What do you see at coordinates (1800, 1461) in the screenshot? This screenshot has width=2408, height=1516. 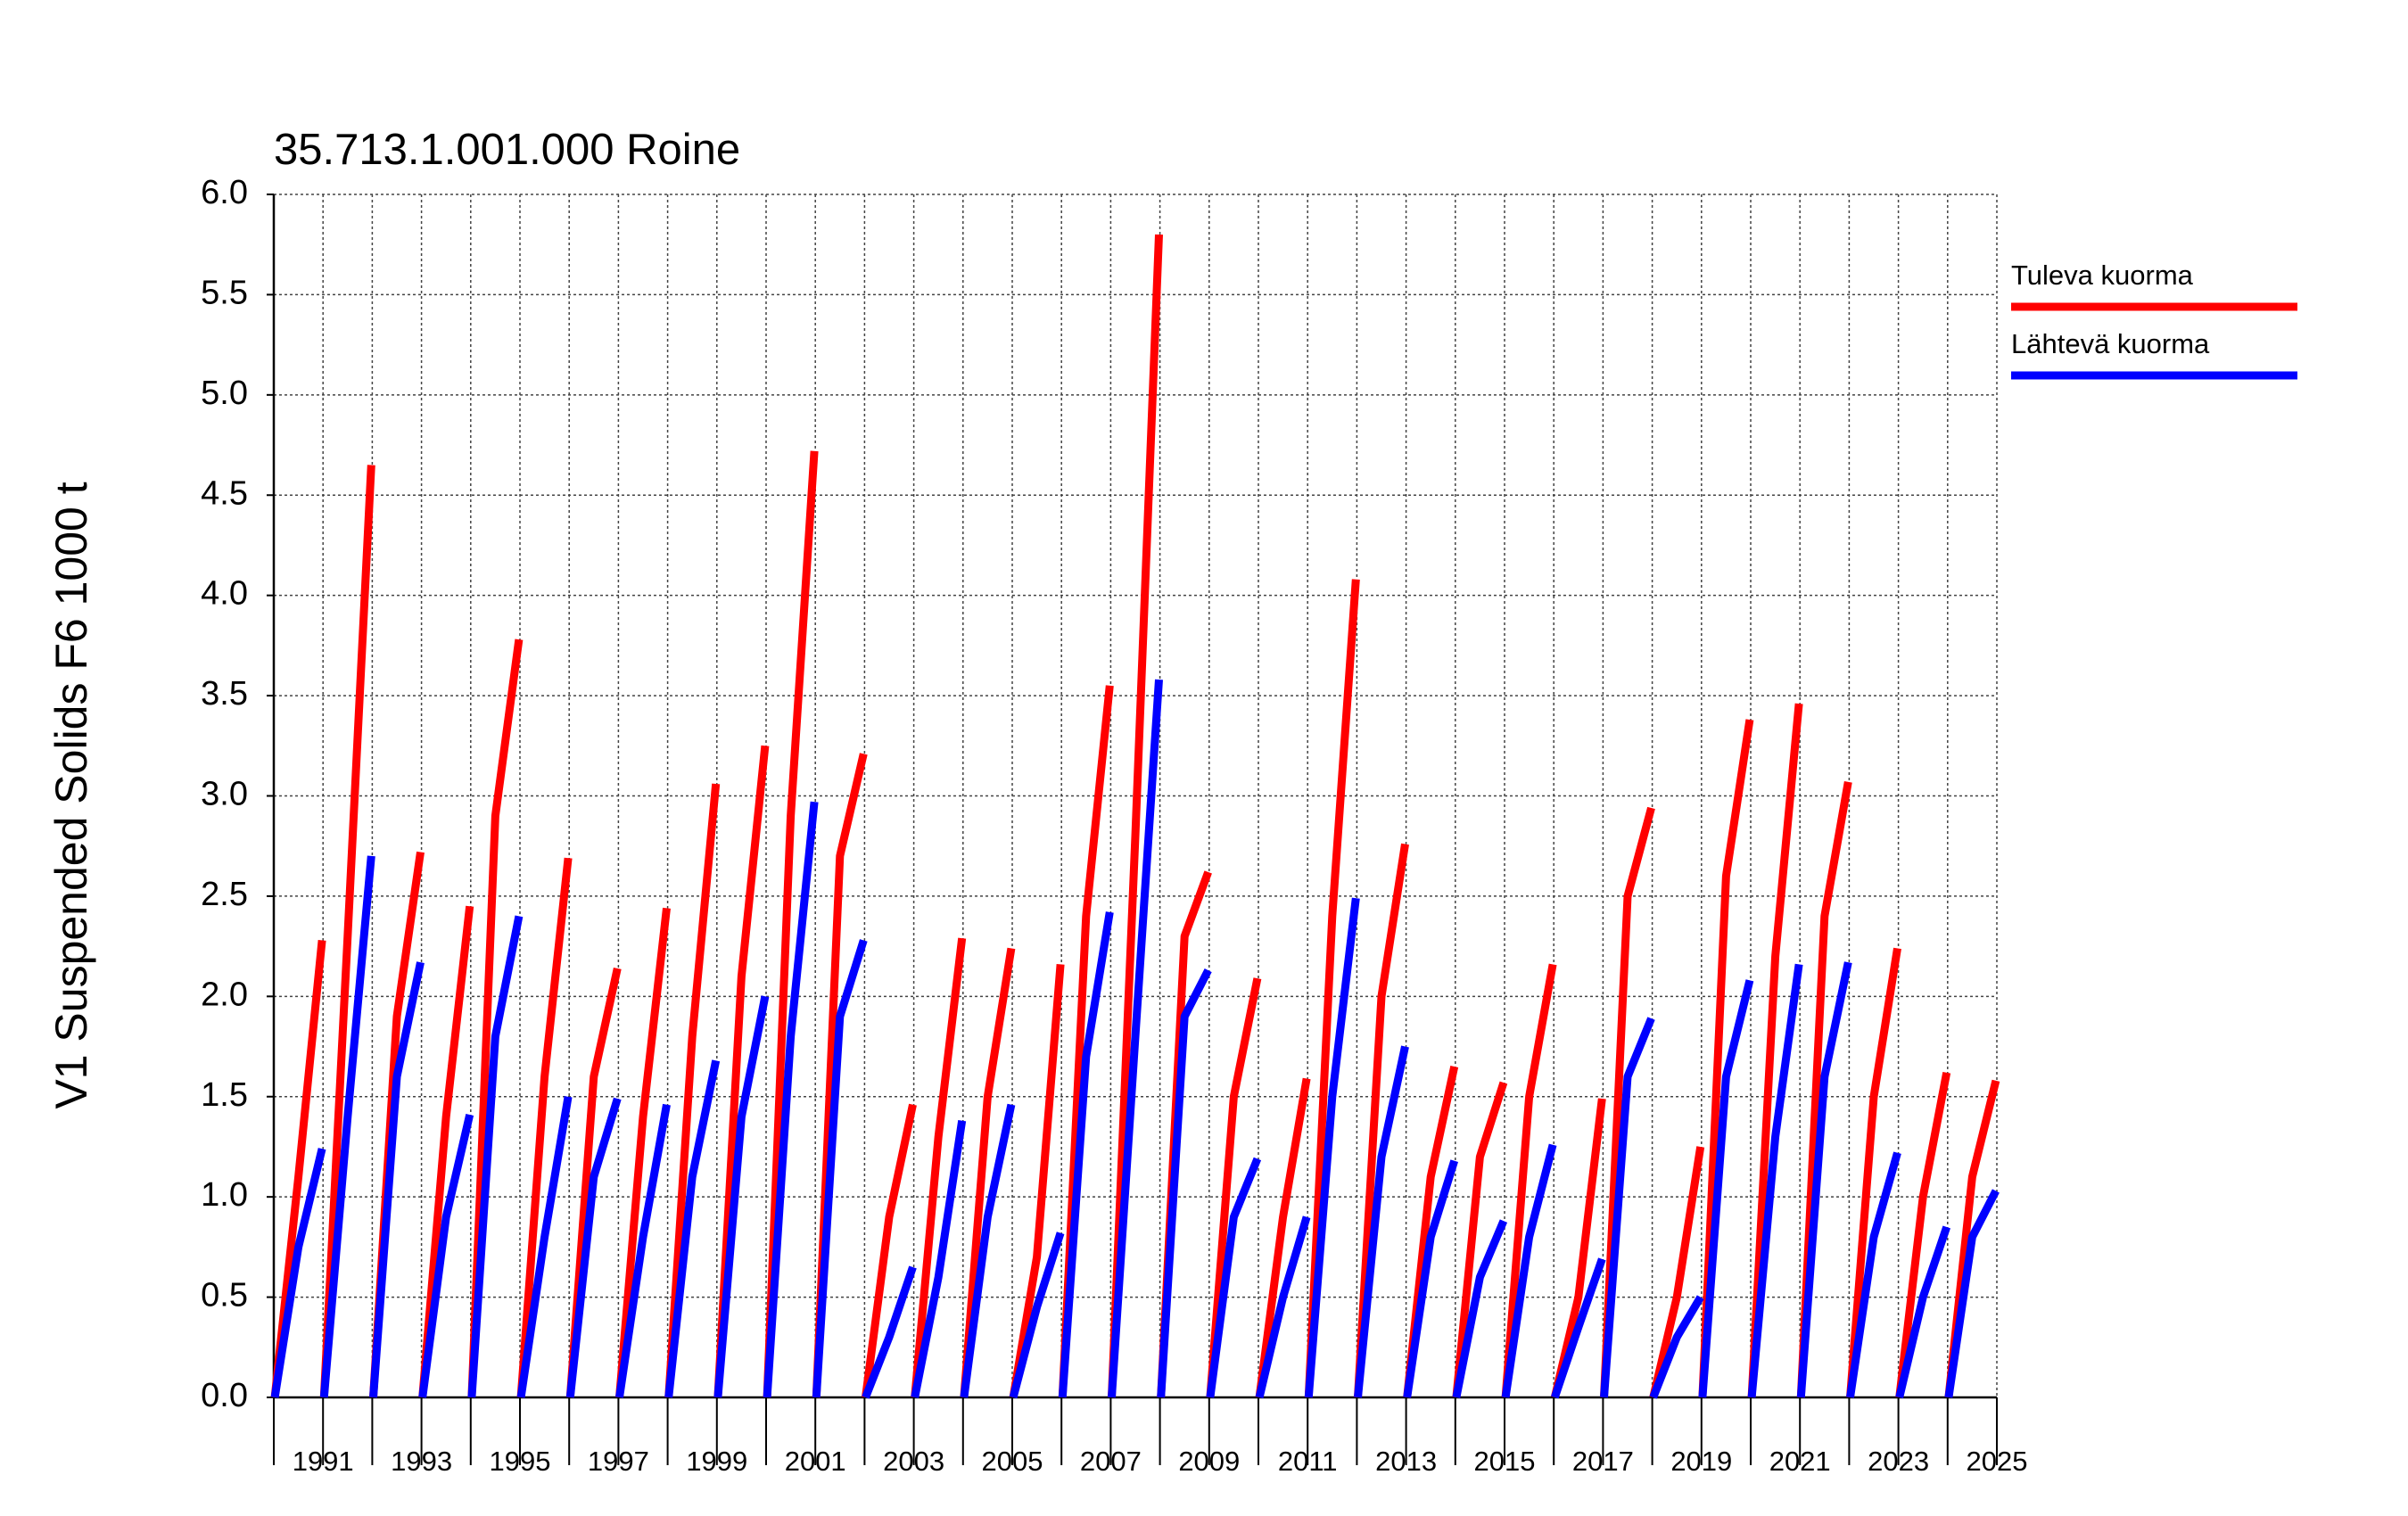 I see `x-tick-label: 2021` at bounding box center [1800, 1461].